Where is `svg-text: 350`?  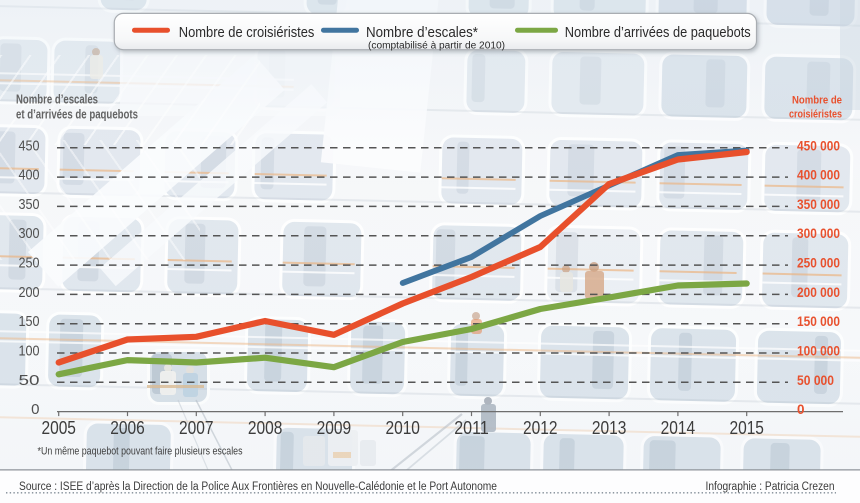
svg-text: 350 is located at coordinates (29, 204).